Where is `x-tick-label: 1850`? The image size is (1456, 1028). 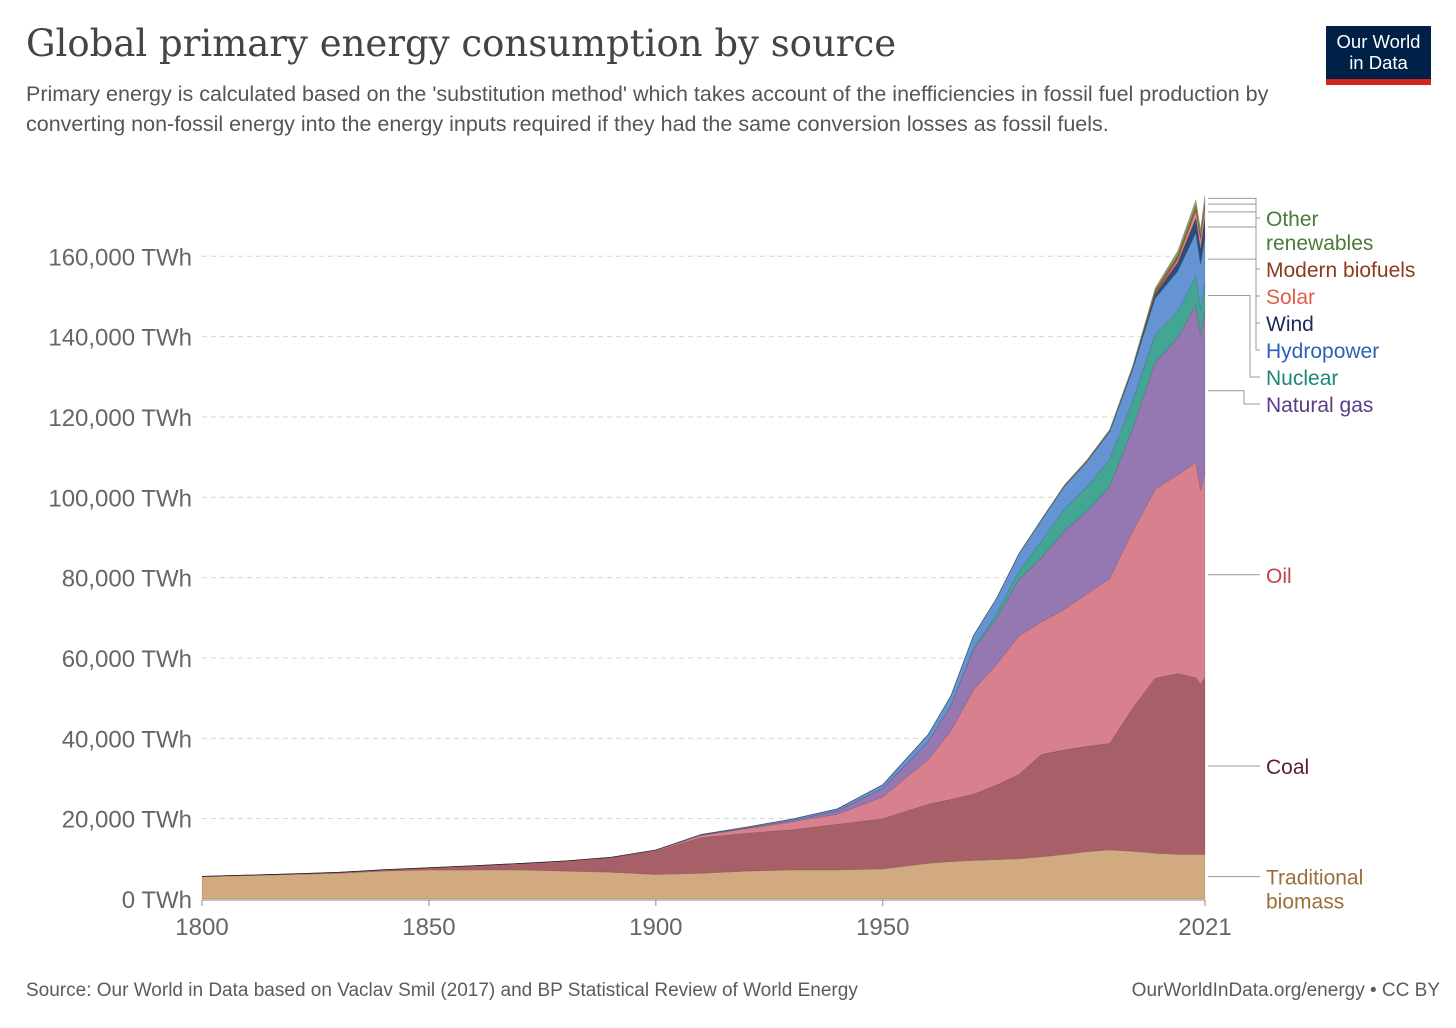
x-tick-label: 1850 is located at coordinates (428, 927).